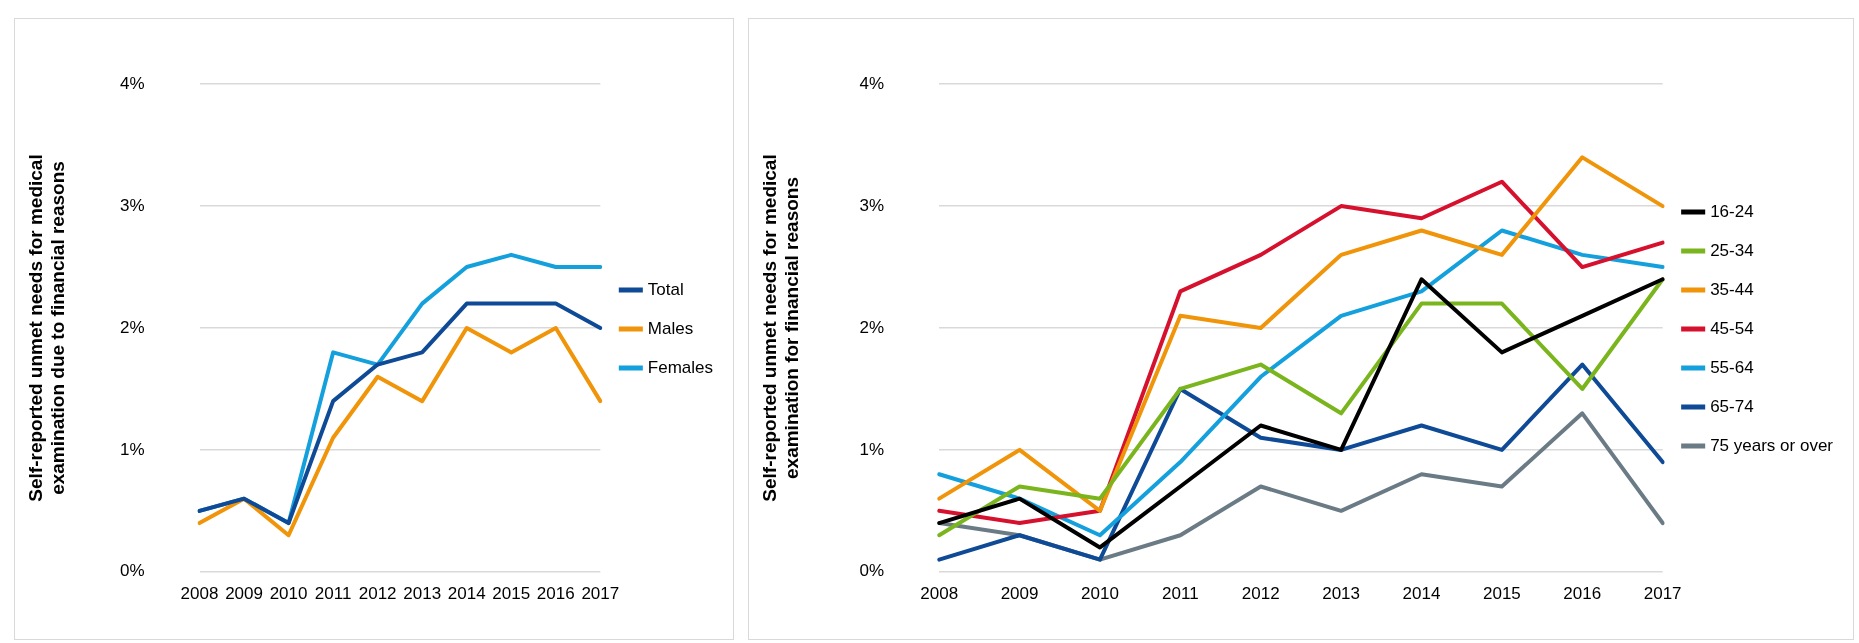 The width and height of the screenshot is (1859, 643). I want to click on legend-label: 45-54, so click(1732, 328).